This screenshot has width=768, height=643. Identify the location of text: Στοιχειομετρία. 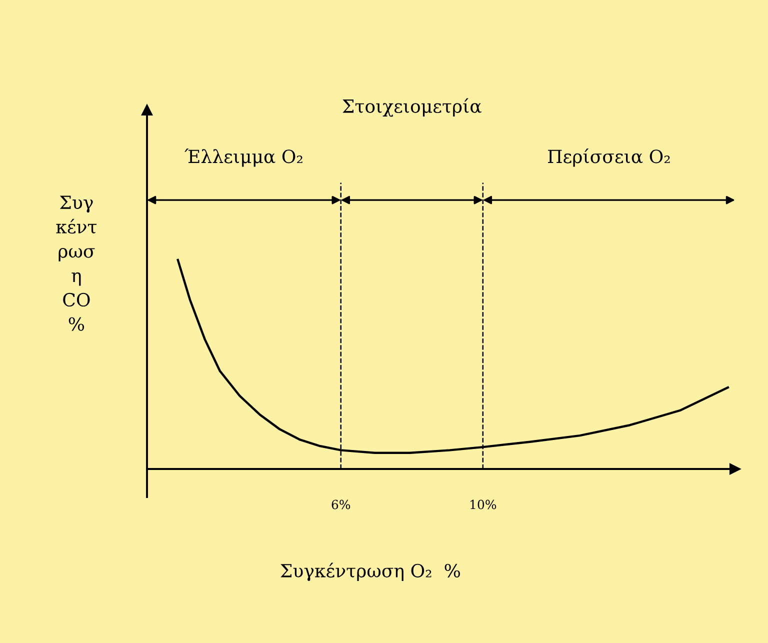
(412, 107).